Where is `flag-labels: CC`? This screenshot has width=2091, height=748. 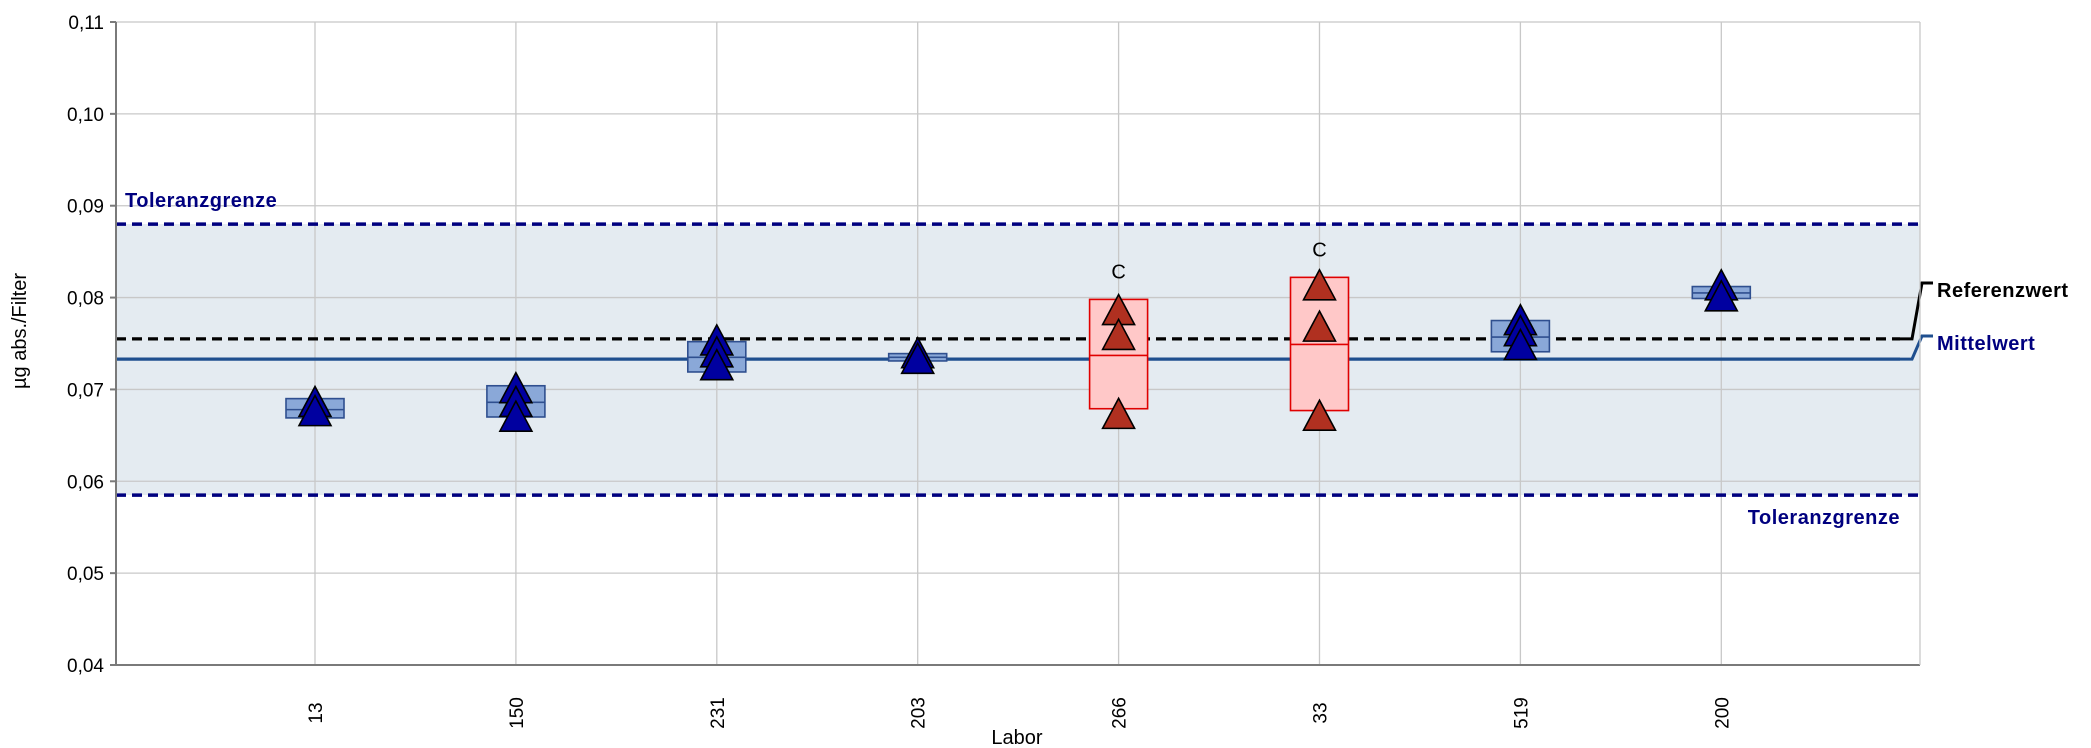 flag-labels: CC is located at coordinates (1218, 261).